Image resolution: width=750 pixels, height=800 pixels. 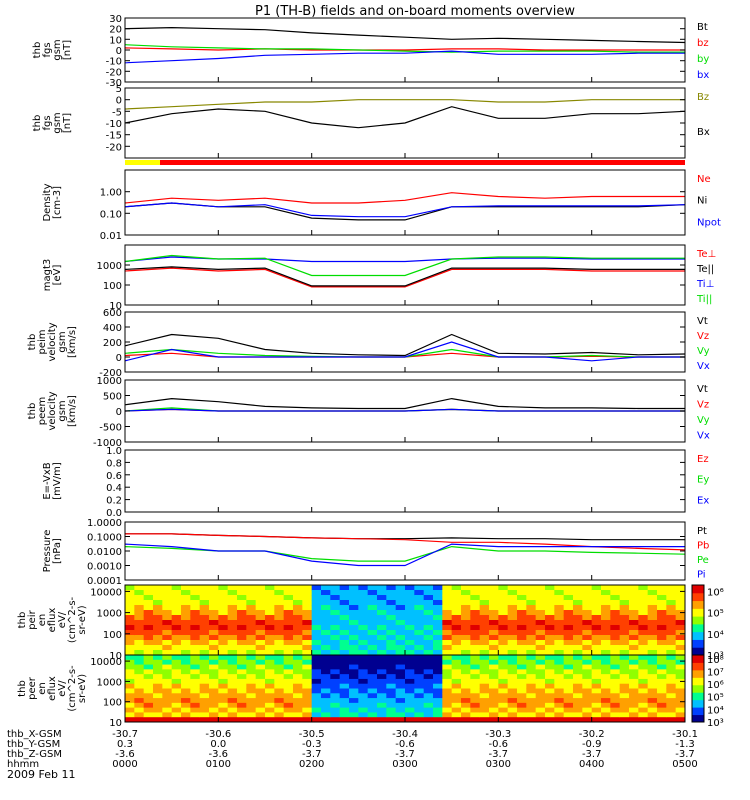 I want to click on y-tick-label: -30, so click(x=114, y=83).